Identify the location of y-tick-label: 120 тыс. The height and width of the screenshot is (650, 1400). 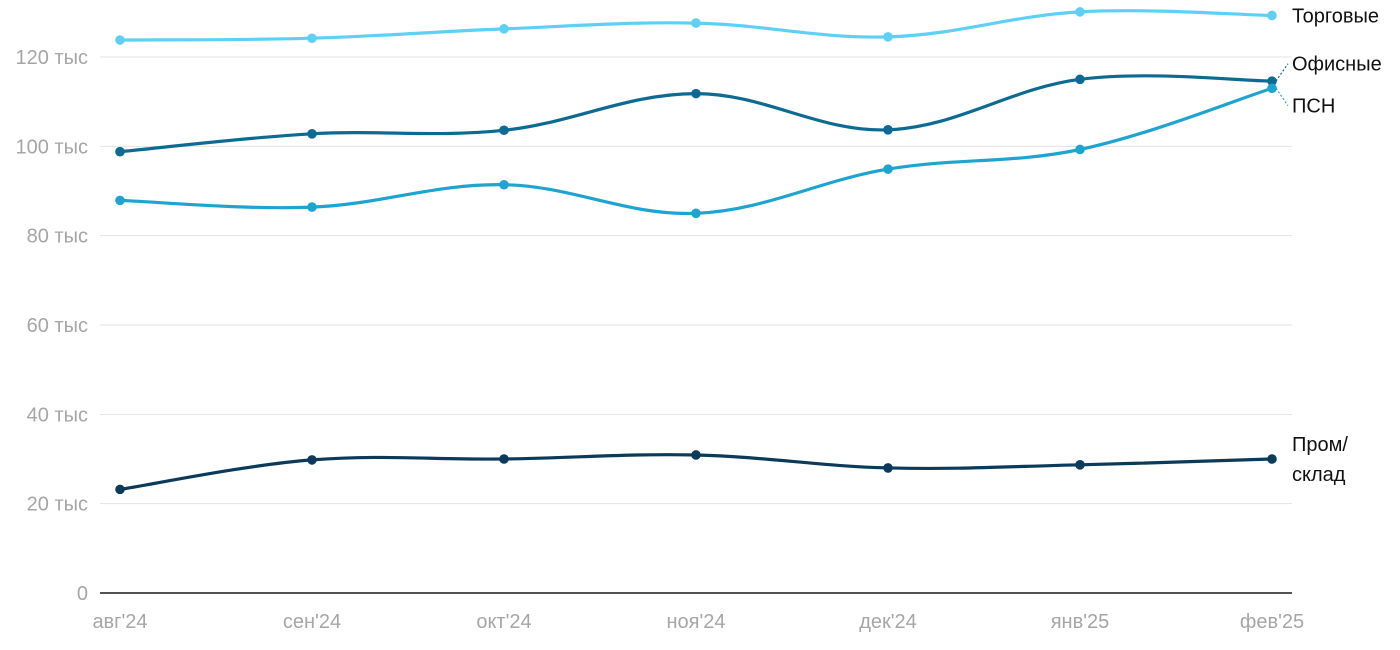
(52, 58).